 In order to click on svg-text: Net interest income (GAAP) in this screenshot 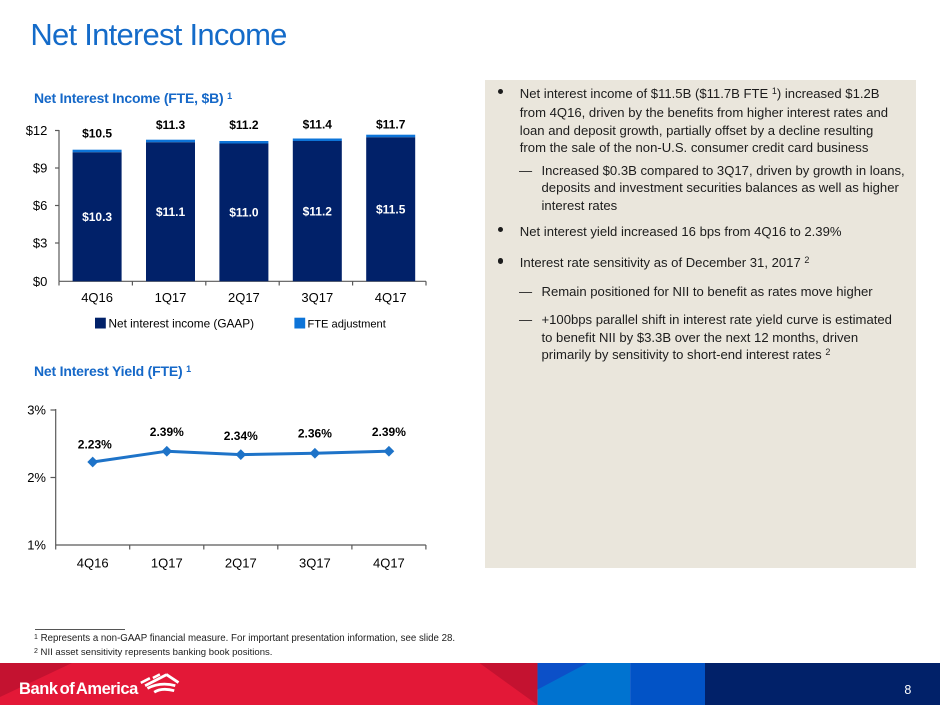, I will do `click(182, 323)`.